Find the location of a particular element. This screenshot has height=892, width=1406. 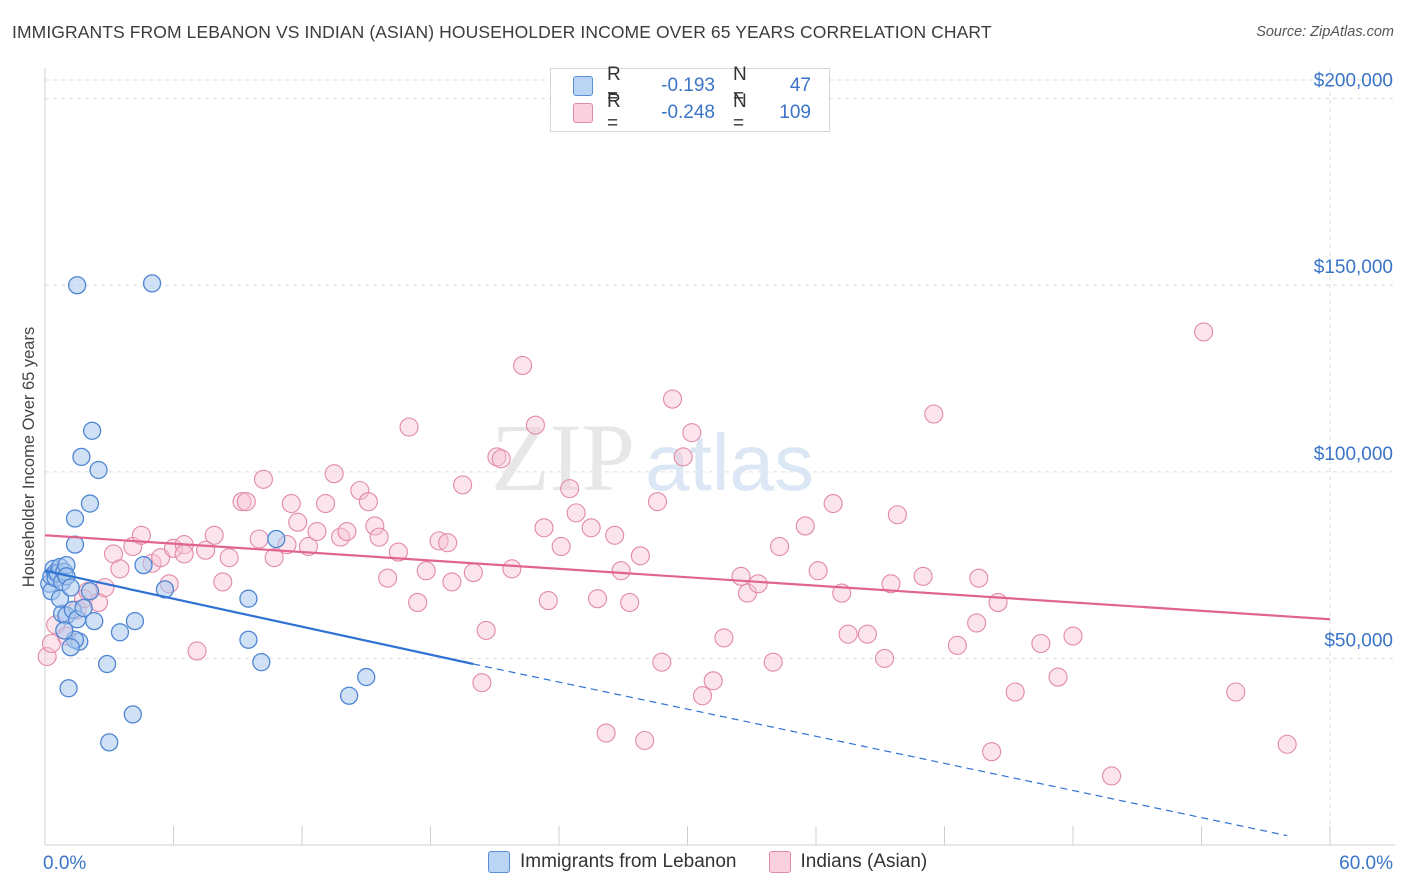

legend-r-value-blue: -0.193 is located at coordinates (688, 85).